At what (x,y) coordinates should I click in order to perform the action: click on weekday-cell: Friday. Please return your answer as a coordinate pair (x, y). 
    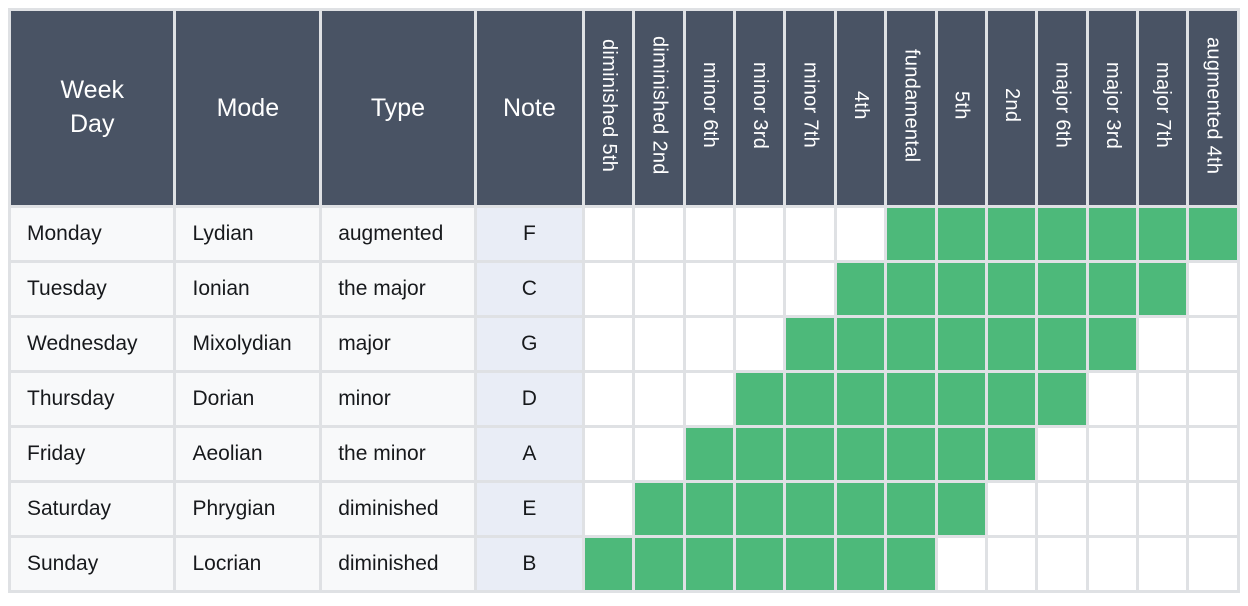
    Looking at the image, I should click on (92, 454).